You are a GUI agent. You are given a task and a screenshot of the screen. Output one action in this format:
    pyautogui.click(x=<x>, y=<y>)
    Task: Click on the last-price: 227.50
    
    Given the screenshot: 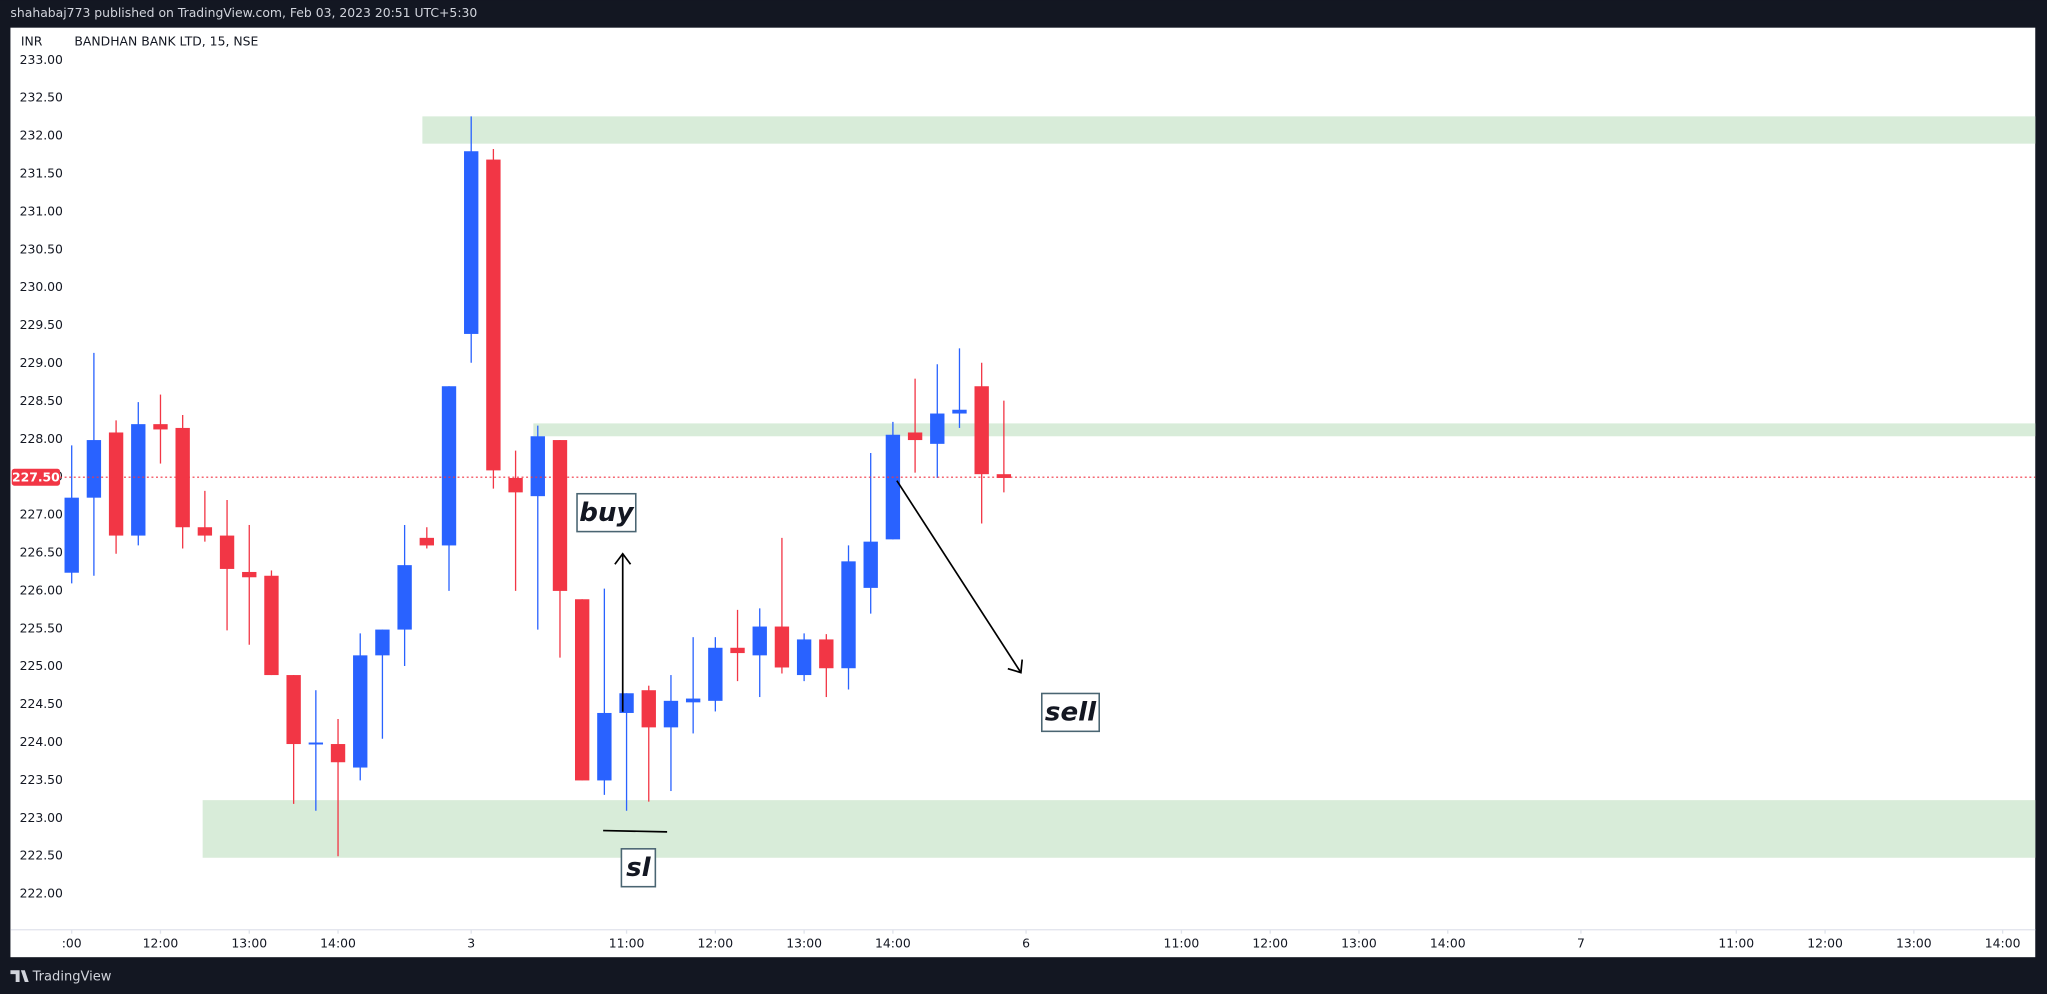 What is the action you would take?
    pyautogui.click(x=1023, y=477)
    